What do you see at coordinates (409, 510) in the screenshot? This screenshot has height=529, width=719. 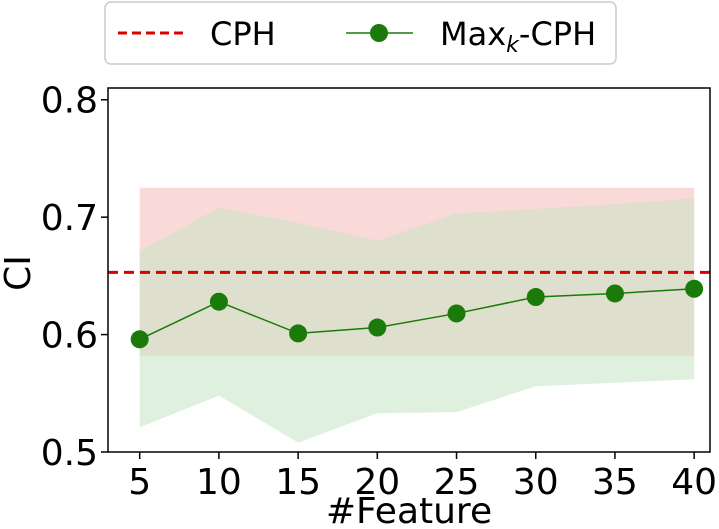 I see `x-axis-label: #Feature` at bounding box center [409, 510].